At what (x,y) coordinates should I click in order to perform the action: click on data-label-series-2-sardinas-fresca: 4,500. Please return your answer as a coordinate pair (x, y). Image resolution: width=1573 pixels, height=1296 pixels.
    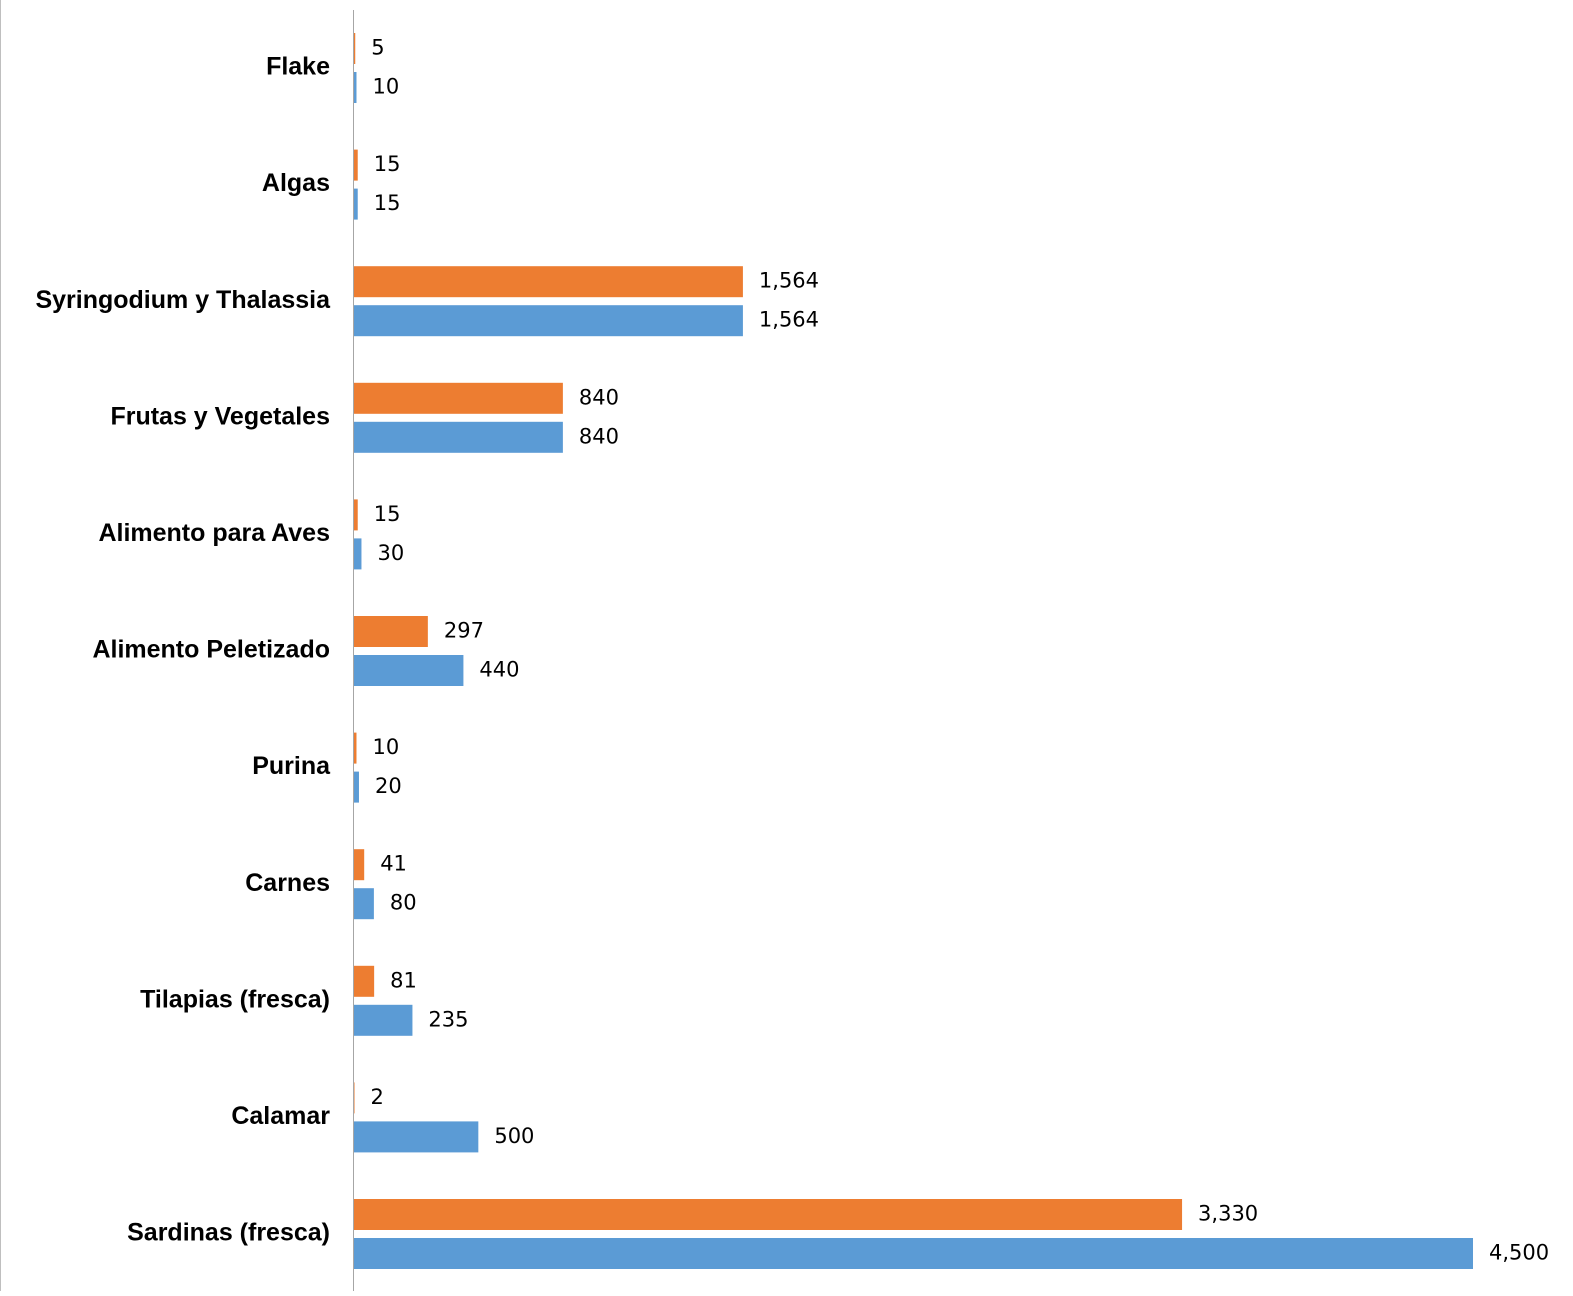
    Looking at the image, I should click on (1519, 1253).